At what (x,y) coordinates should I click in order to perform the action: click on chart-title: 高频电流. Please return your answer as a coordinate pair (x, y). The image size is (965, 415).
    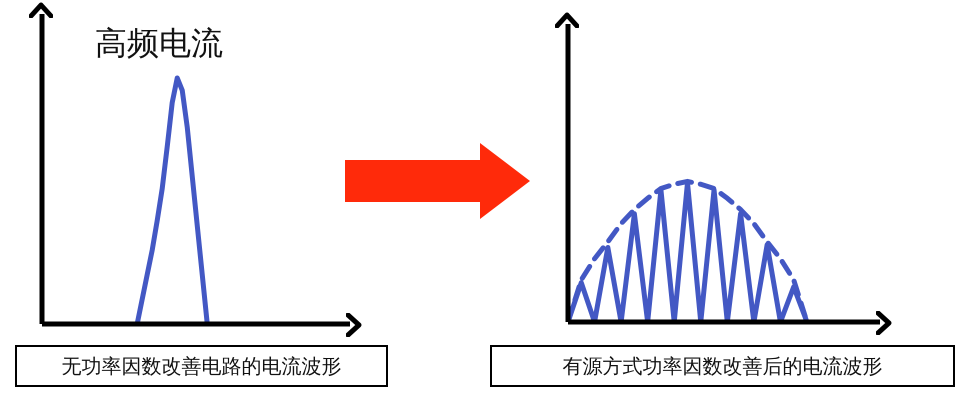
    Looking at the image, I should click on (159, 43).